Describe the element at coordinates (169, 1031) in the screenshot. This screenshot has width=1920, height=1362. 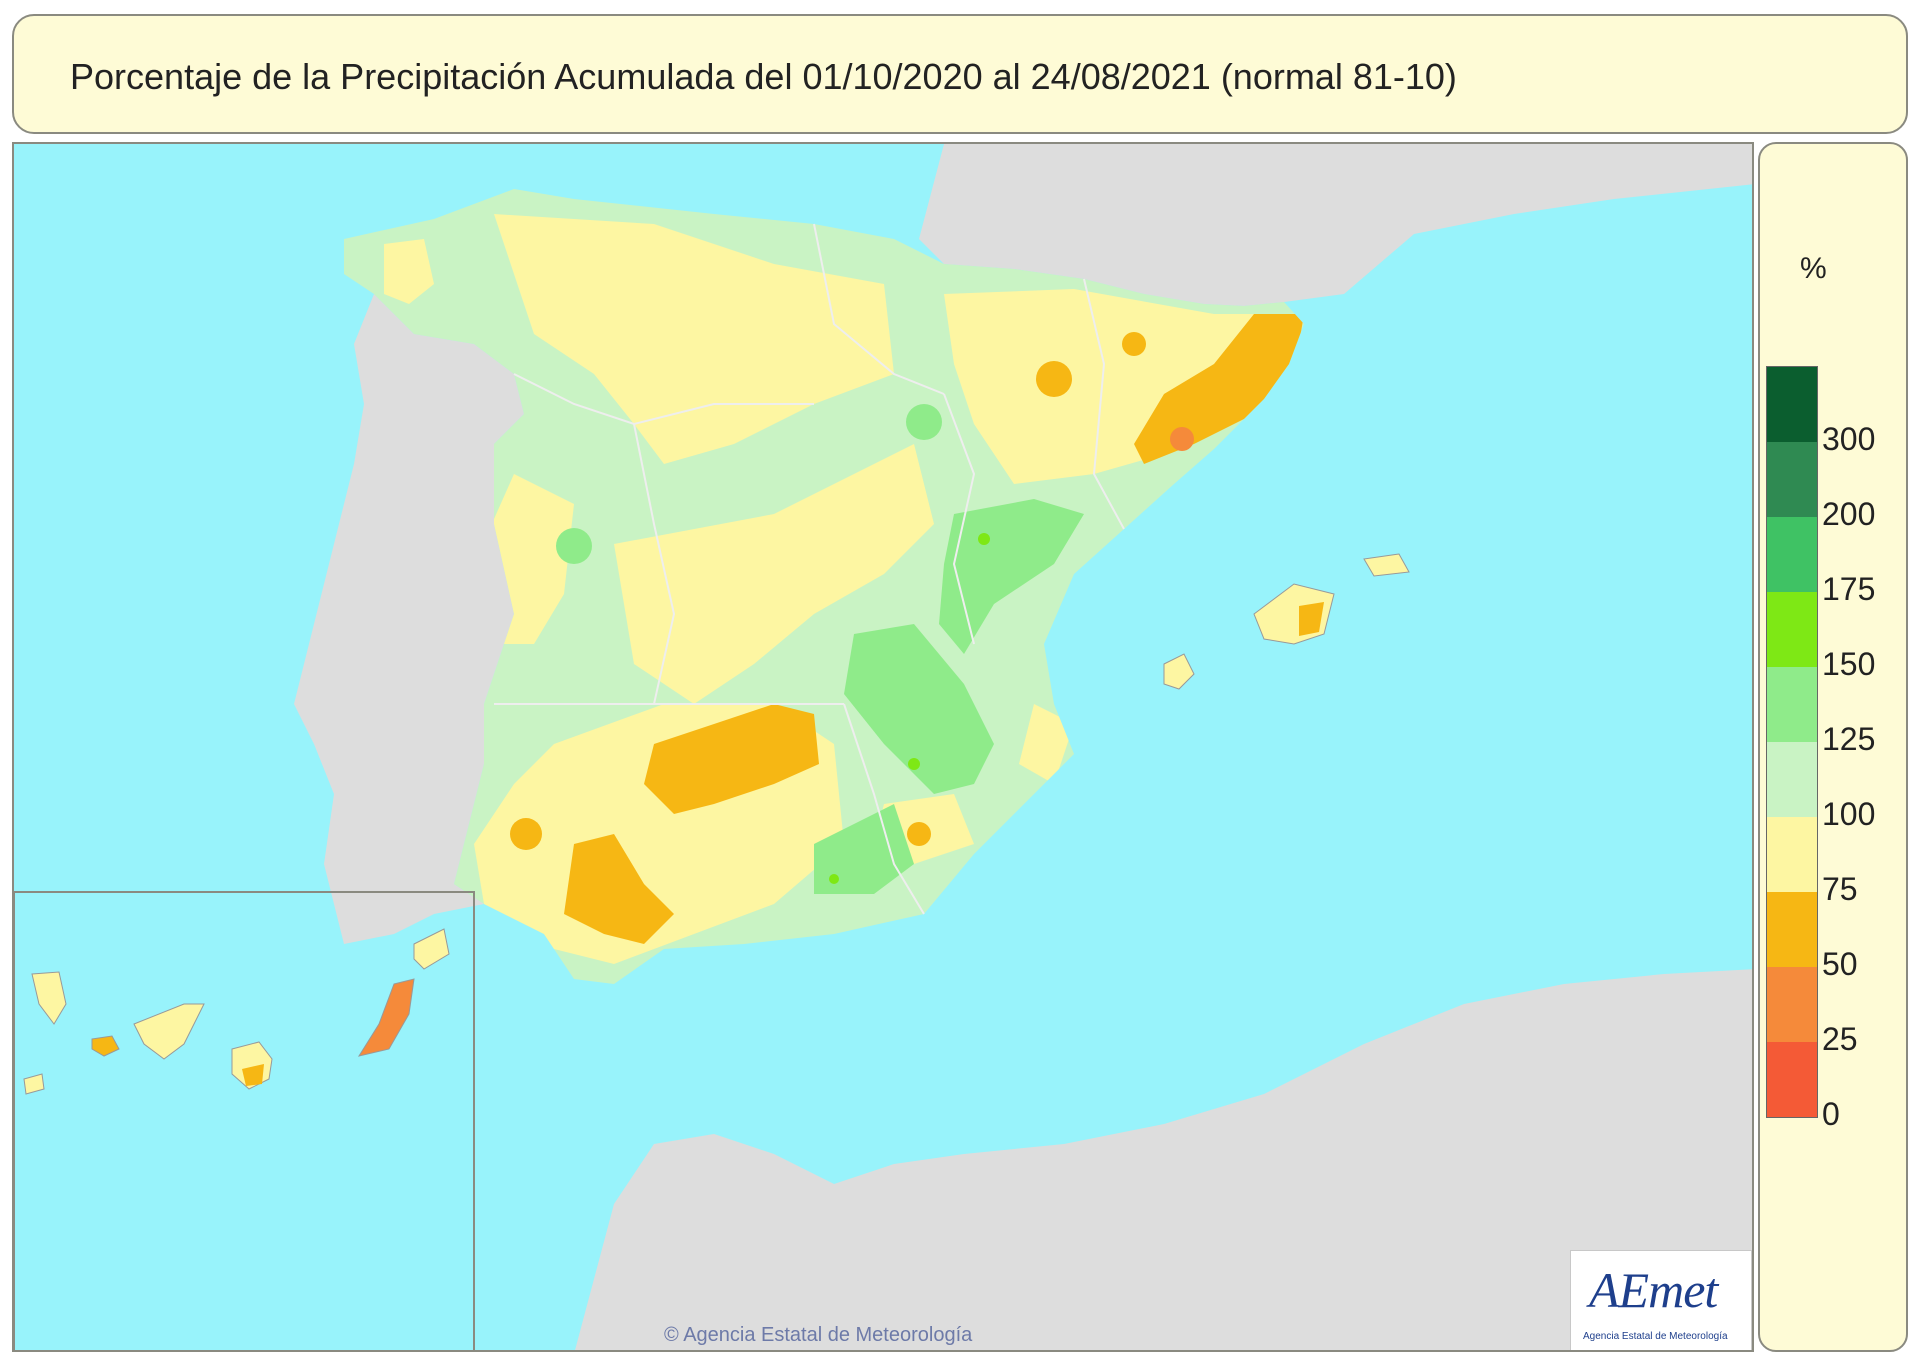
I see `island-tenerife` at that location.